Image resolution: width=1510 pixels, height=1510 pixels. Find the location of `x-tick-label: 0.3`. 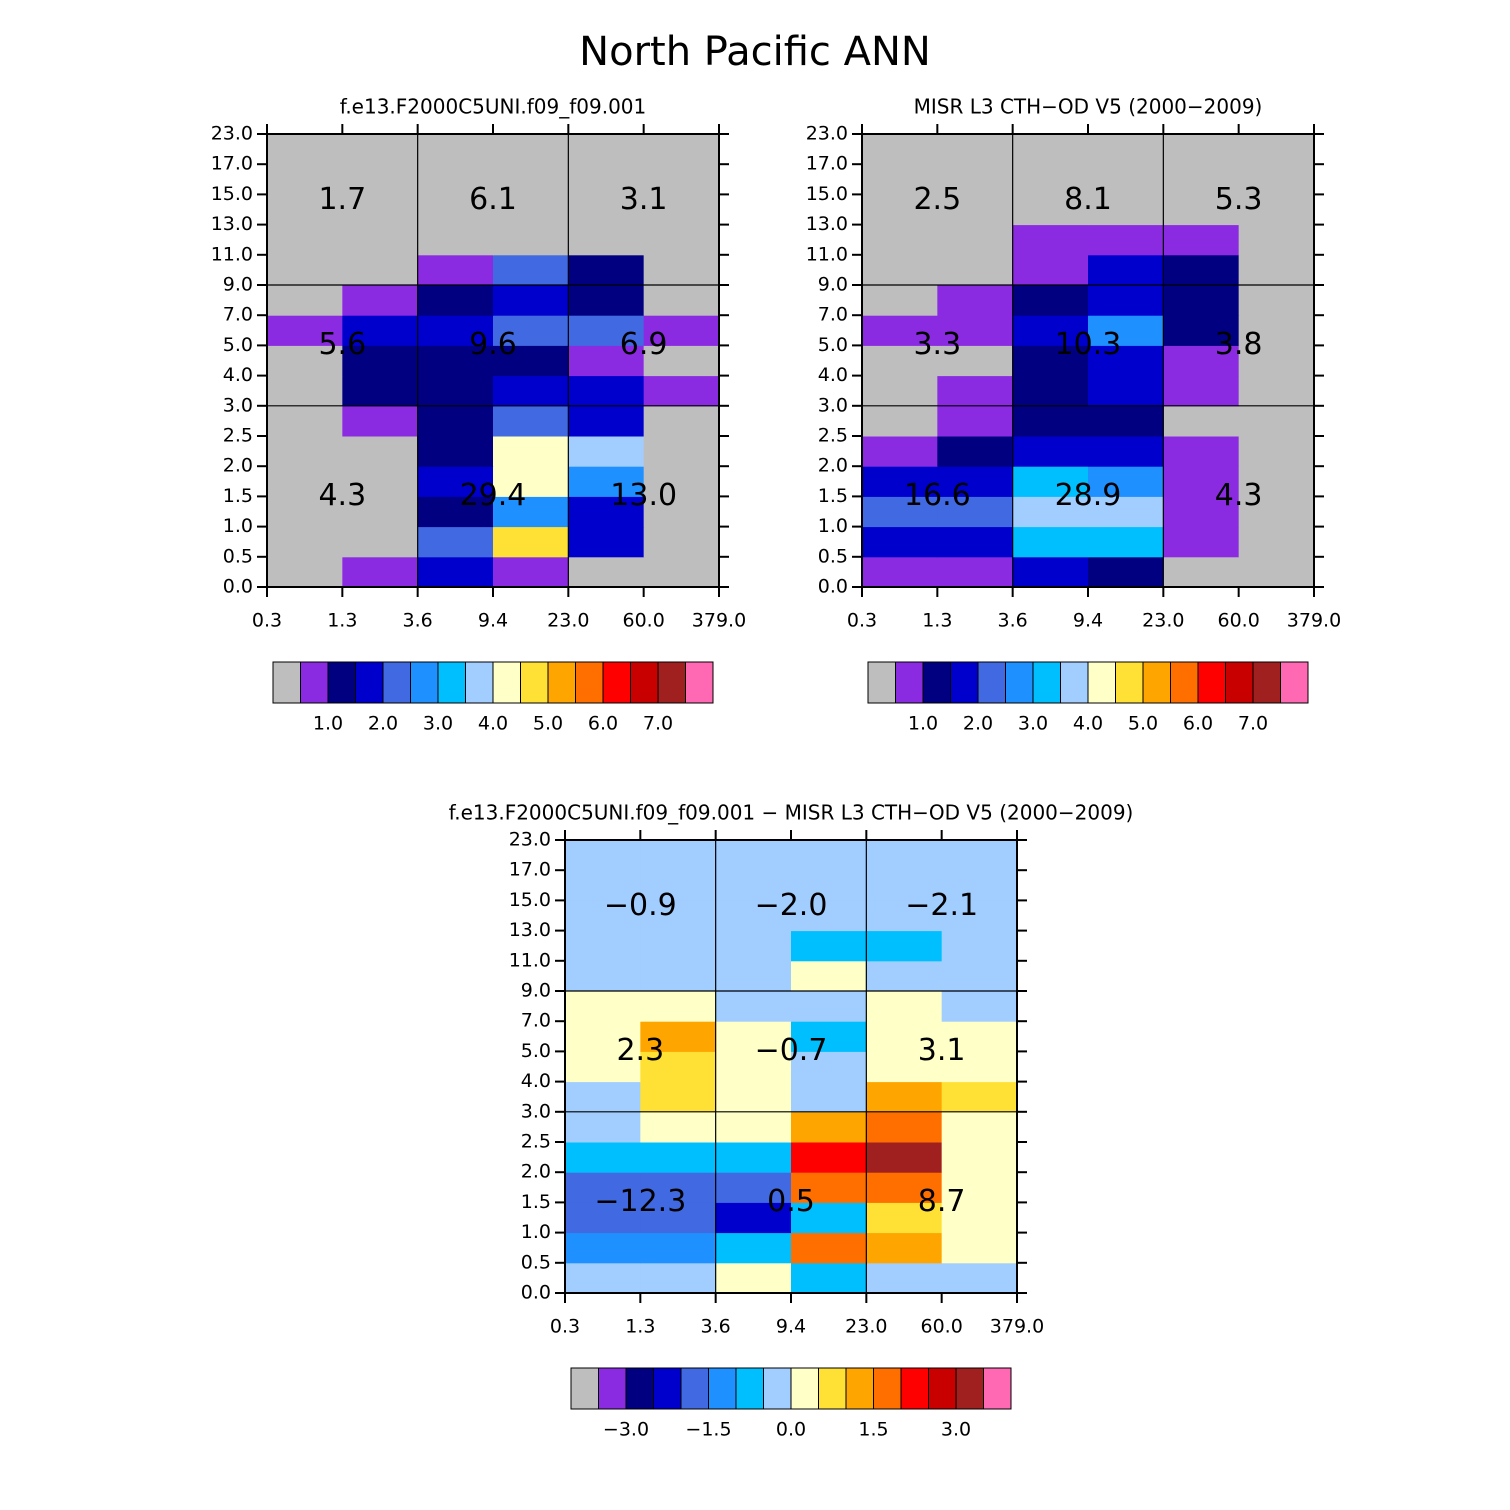

x-tick-label: 0.3 is located at coordinates (862, 621).